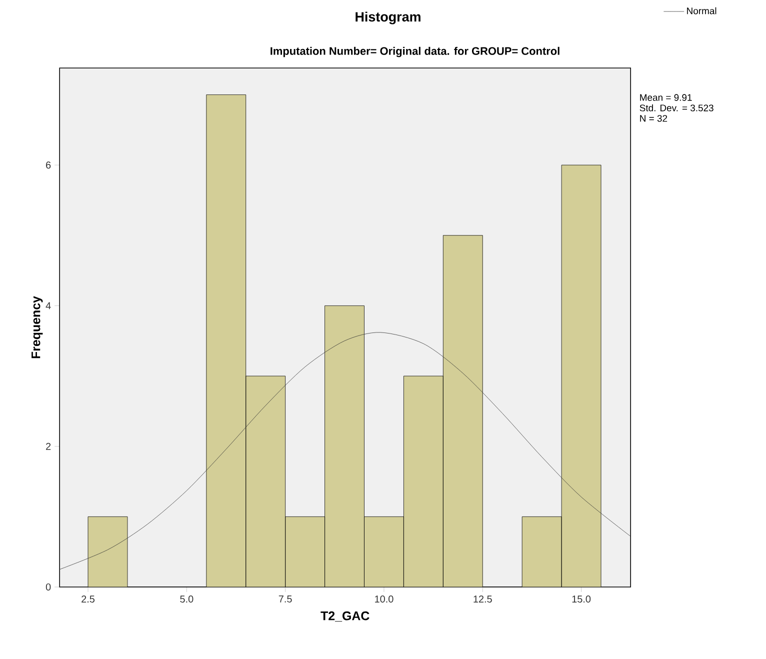 The width and height of the screenshot is (766, 659). What do you see at coordinates (388, 18) in the screenshot?
I see `chart-title: Histogram` at bounding box center [388, 18].